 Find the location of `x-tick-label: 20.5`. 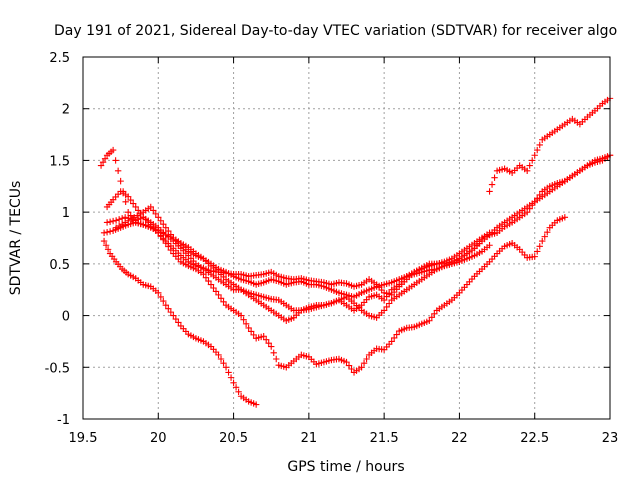

x-tick-label: 20.5 is located at coordinates (233, 438).